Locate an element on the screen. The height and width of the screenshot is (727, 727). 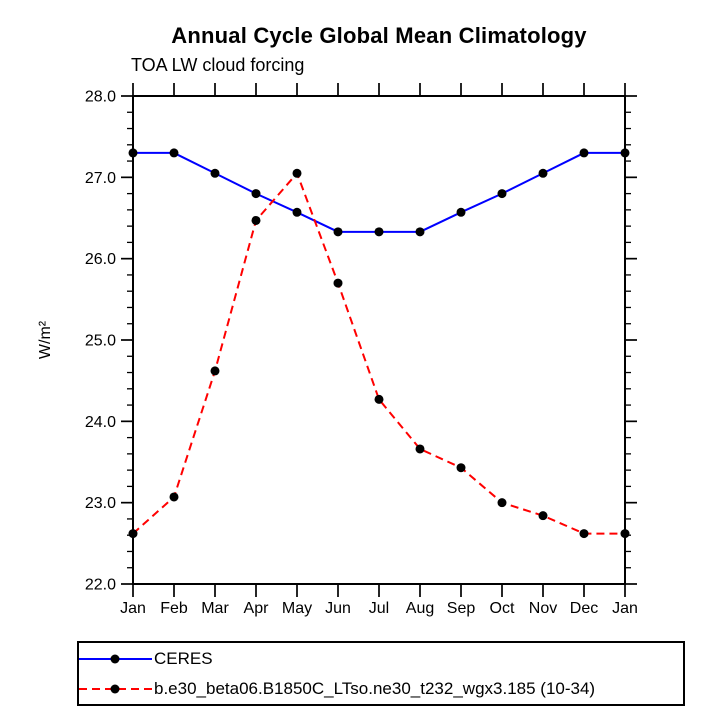
x-tick-label: Apr is located at coordinates (257, 608).